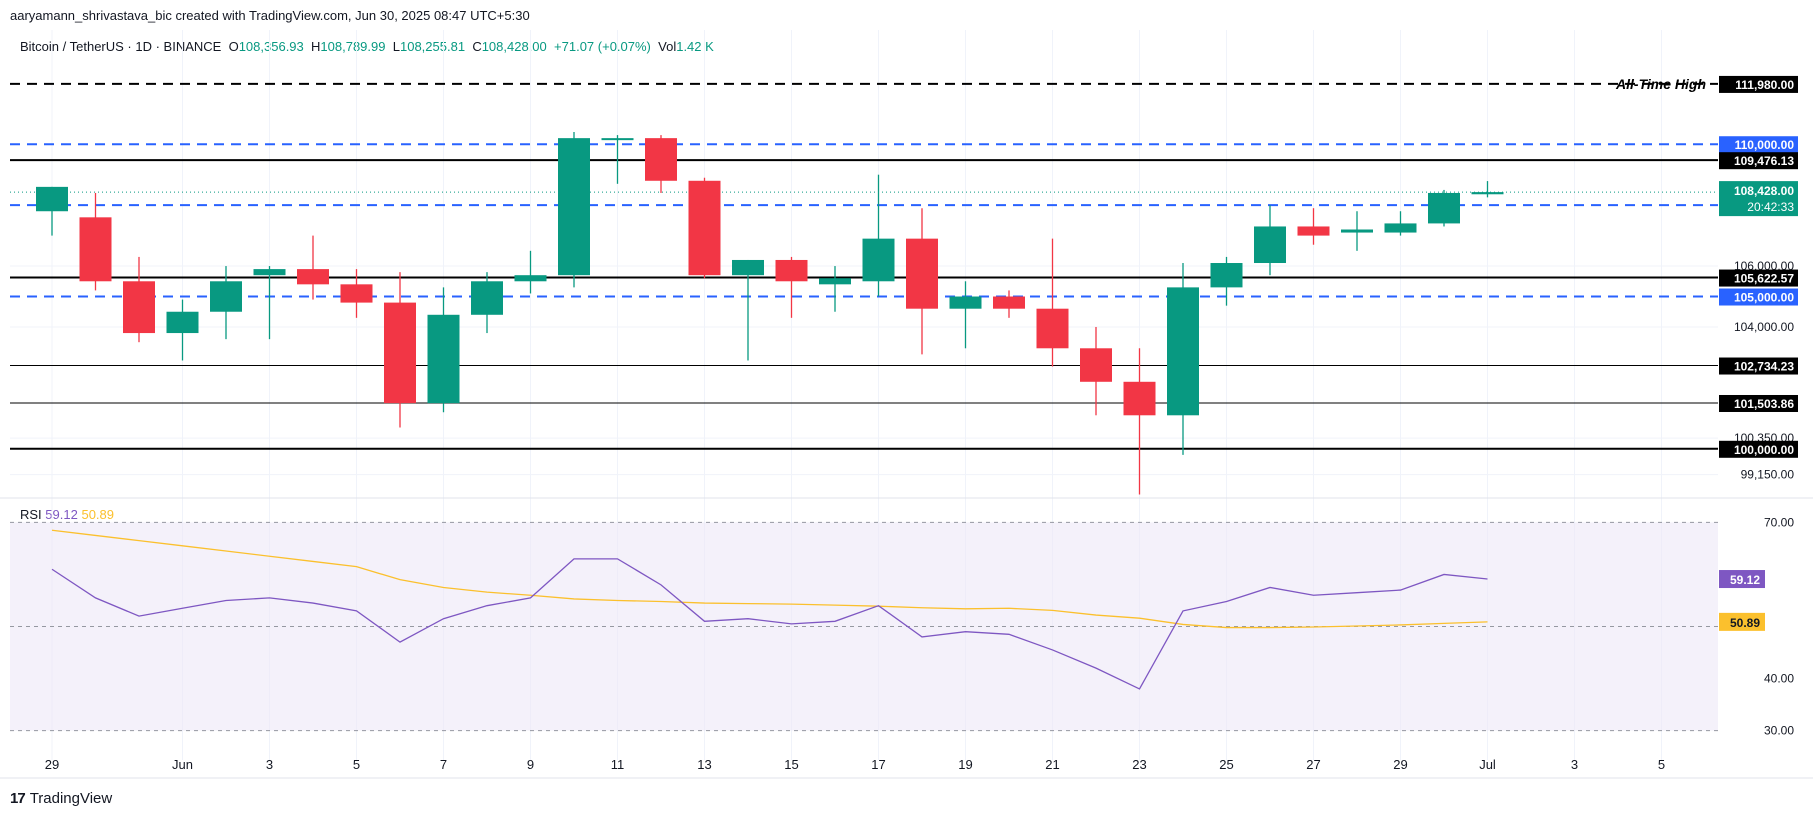  What do you see at coordinates (18, 798) in the screenshot?
I see `tradingview-logo-icon: 17` at bounding box center [18, 798].